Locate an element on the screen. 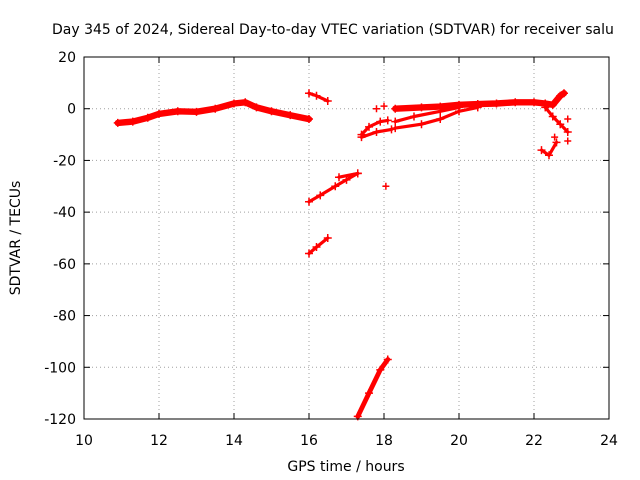 This screenshot has height=480, width=640. y-tick-label: -20 is located at coordinates (64, 161).